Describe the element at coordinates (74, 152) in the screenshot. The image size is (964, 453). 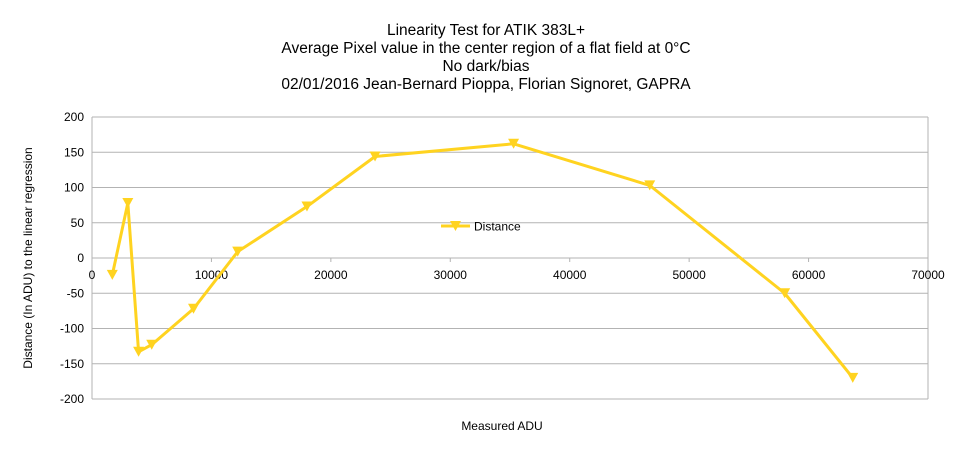
I see `y-tick-label: 150` at that location.